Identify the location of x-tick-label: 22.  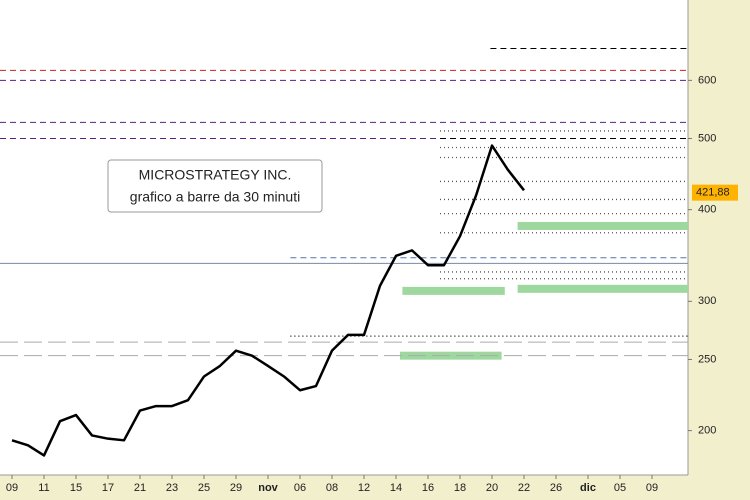
(524, 488).